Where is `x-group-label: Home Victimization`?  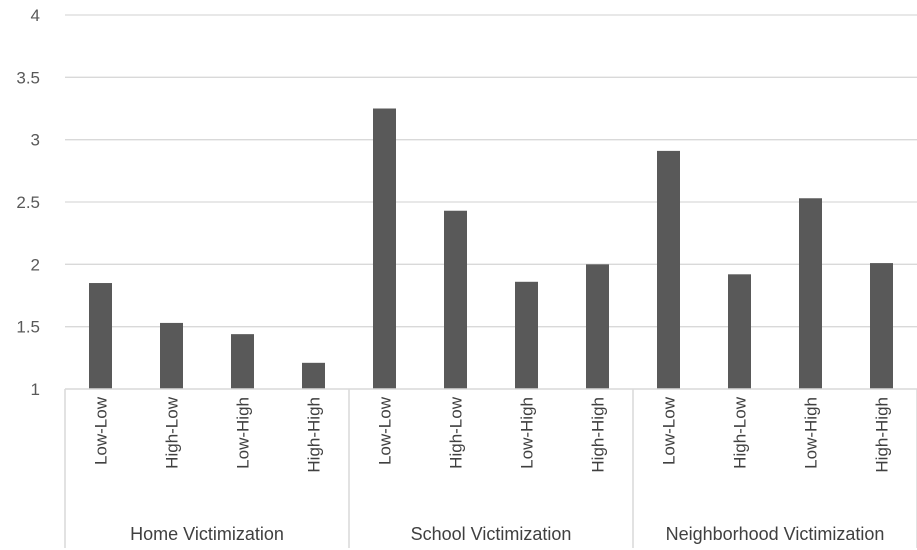
x-group-label: Home Victimization is located at coordinates (207, 534).